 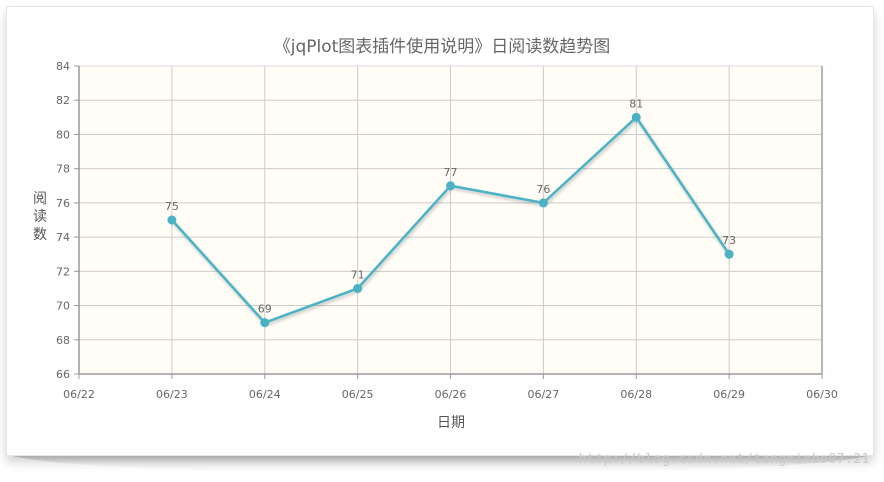 I want to click on y-tick-label: 74, so click(x=63, y=237).